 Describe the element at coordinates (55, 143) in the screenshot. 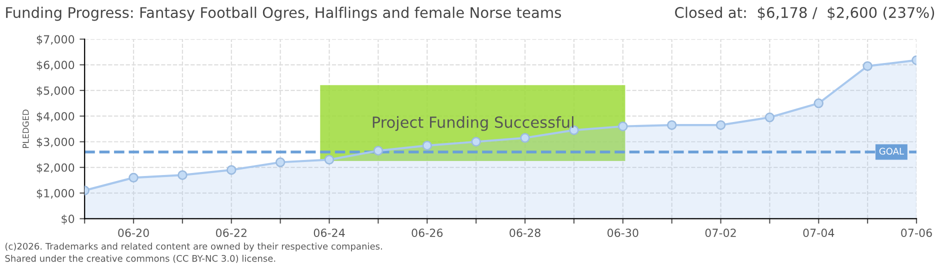

I see `y-tick-label: $3,000` at that location.